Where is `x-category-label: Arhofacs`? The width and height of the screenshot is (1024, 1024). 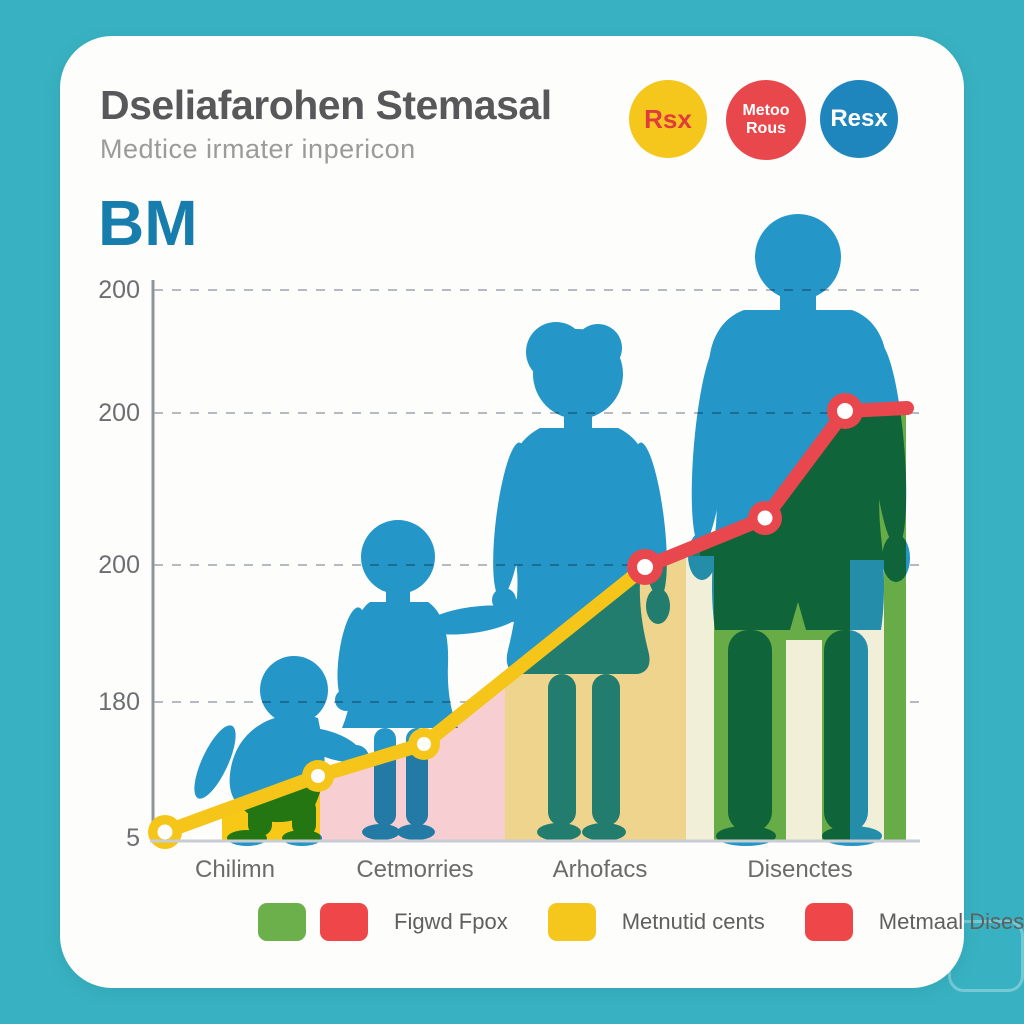 x-category-label: Arhofacs is located at coordinates (600, 869).